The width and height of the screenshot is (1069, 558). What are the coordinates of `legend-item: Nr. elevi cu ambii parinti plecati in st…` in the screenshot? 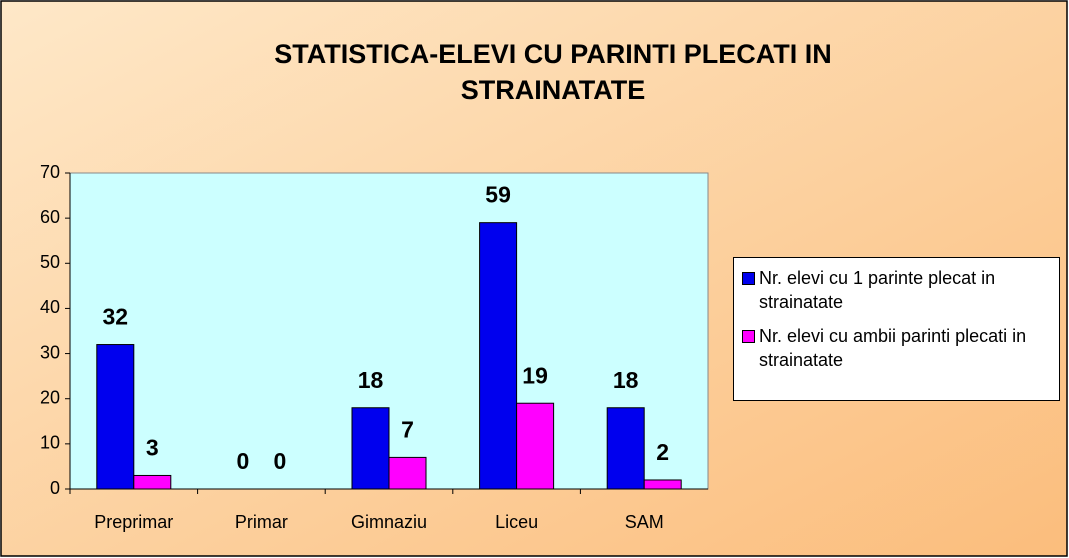 It's located at (896, 348).